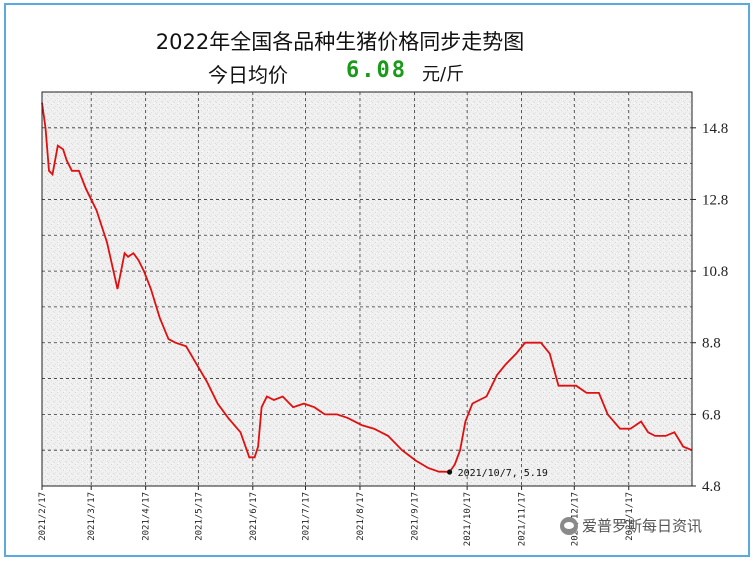 The width and height of the screenshot is (756, 561). Describe the element at coordinates (630, 516) in the screenshot. I see `x-tick-label: 2022/1/17` at that location.